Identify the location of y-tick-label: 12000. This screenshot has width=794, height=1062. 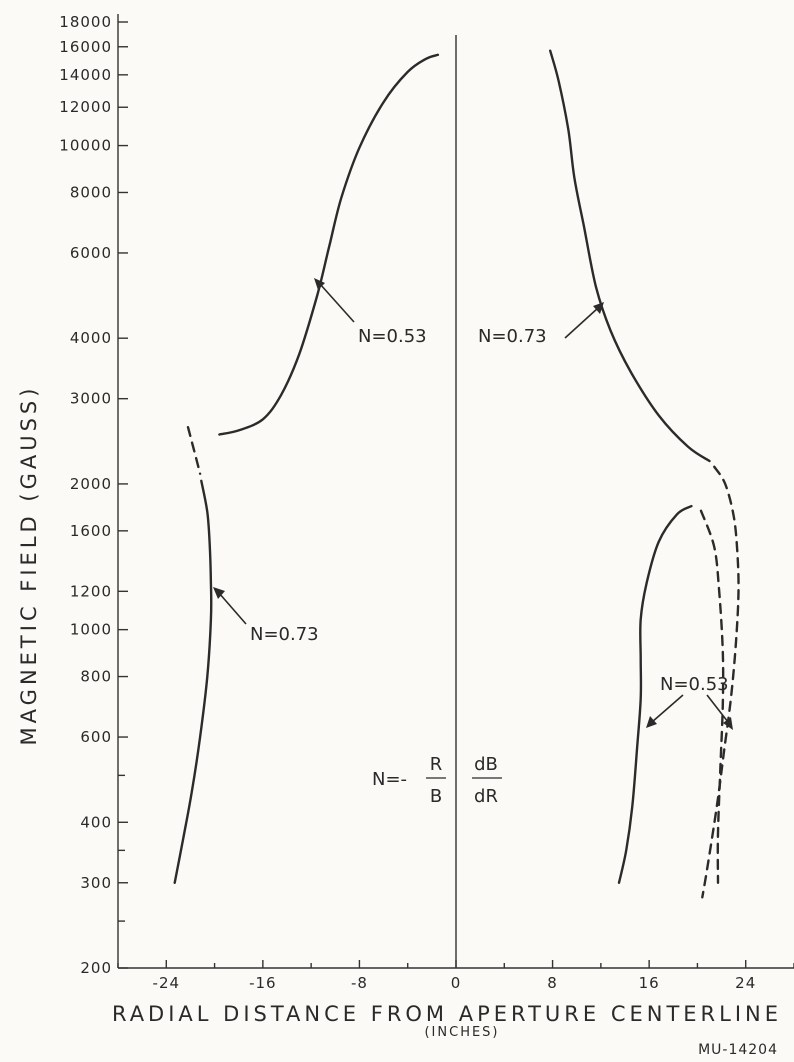
(85, 107).